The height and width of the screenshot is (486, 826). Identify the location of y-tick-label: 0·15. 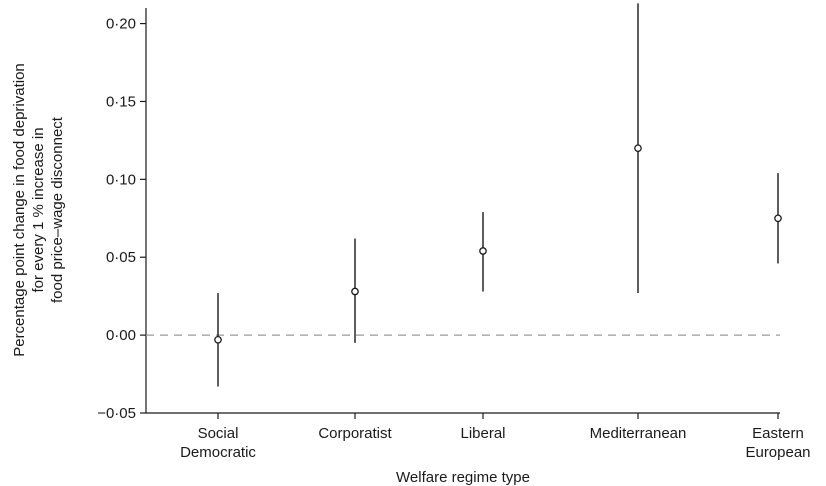
(121, 101).